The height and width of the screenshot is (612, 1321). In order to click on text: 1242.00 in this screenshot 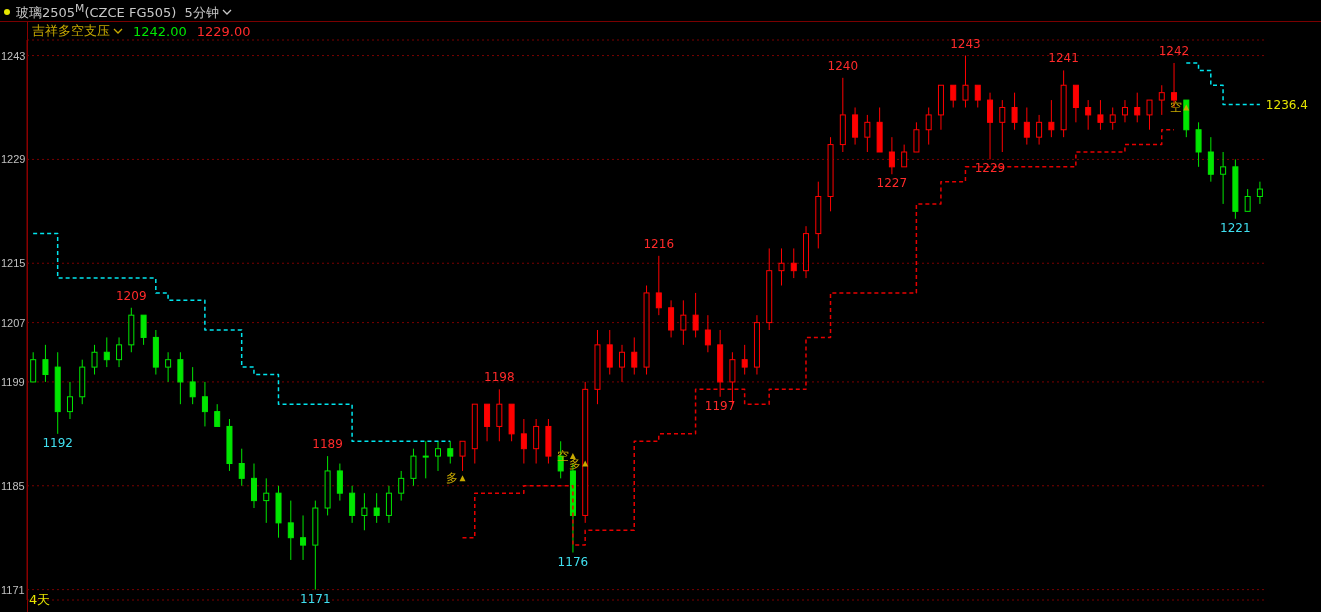, I will do `click(160, 31)`.